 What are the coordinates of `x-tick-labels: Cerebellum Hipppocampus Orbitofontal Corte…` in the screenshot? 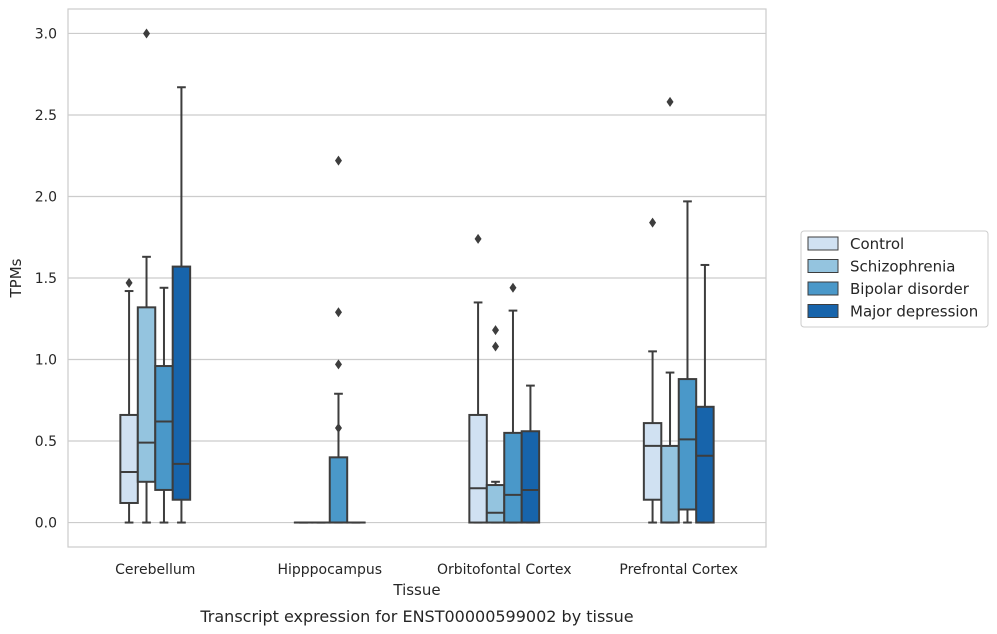 It's located at (426, 570).